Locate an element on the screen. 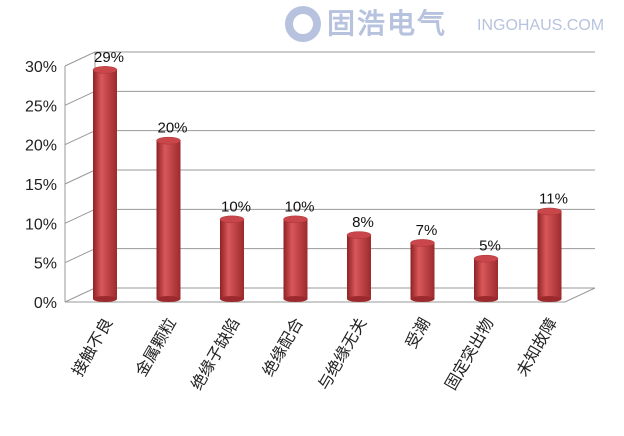 Image resolution: width=624 pixels, height=436 pixels. x-tick-label: 固定突出物 is located at coordinates (469, 354).